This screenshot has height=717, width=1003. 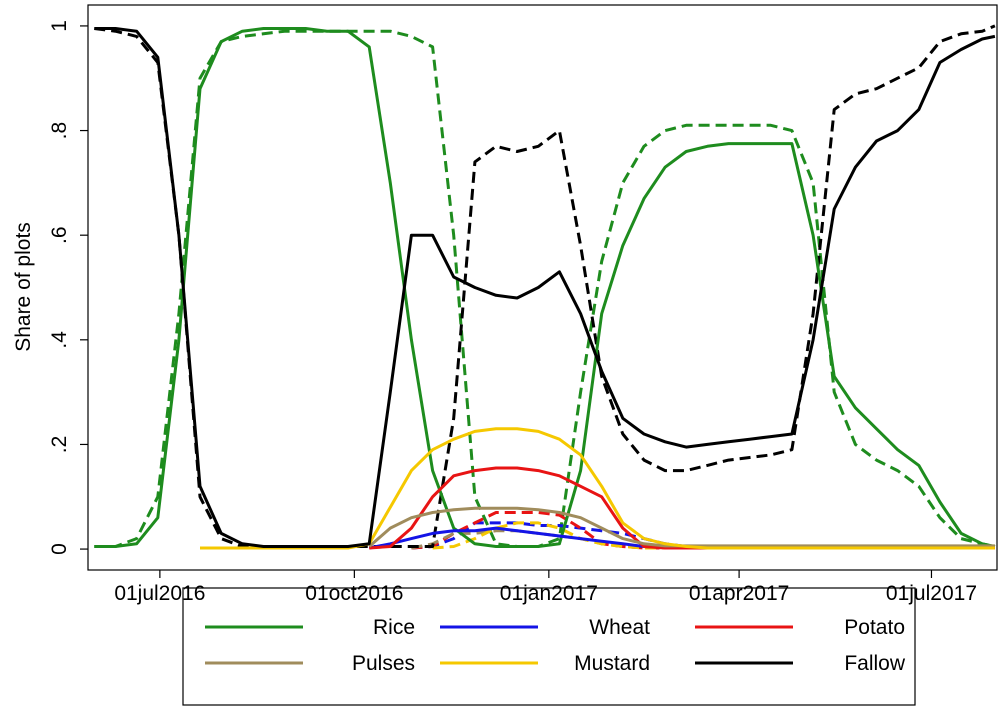 What do you see at coordinates (383, 663) in the screenshot?
I see `legend-label: Pulses` at bounding box center [383, 663].